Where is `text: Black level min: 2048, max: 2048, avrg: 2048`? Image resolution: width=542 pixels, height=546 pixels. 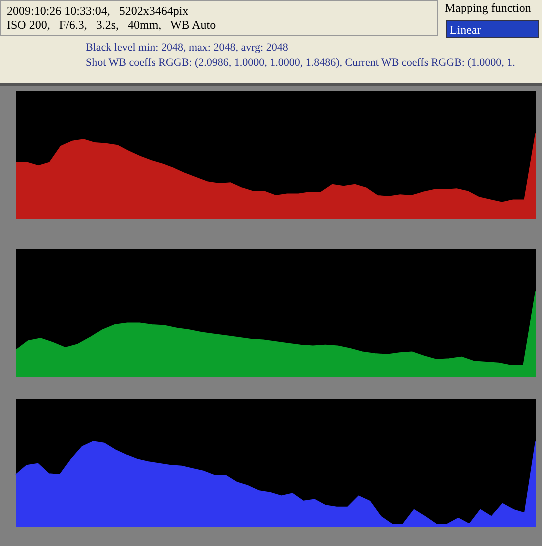 text: Black level min: 2048, max: 2048, avrg: 2048 is located at coordinates (188, 48).